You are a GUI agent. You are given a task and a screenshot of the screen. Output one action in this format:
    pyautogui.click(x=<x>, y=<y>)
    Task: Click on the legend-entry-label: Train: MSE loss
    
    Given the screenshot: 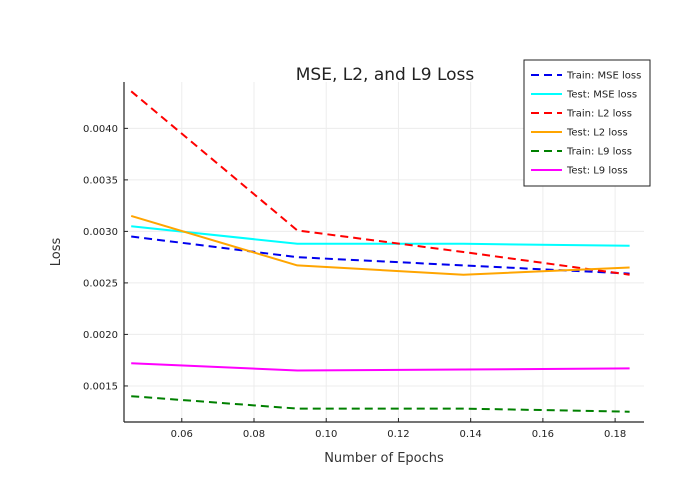 What is the action you would take?
    pyautogui.click(x=603, y=76)
    